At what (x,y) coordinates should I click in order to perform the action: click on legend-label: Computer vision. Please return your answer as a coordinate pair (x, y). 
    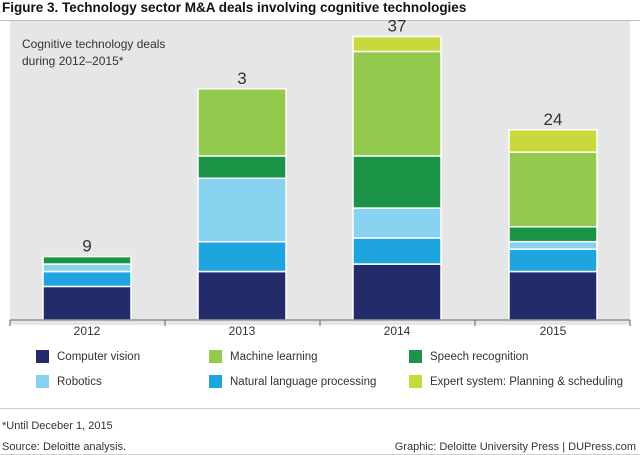
    Looking at the image, I should click on (99, 356).